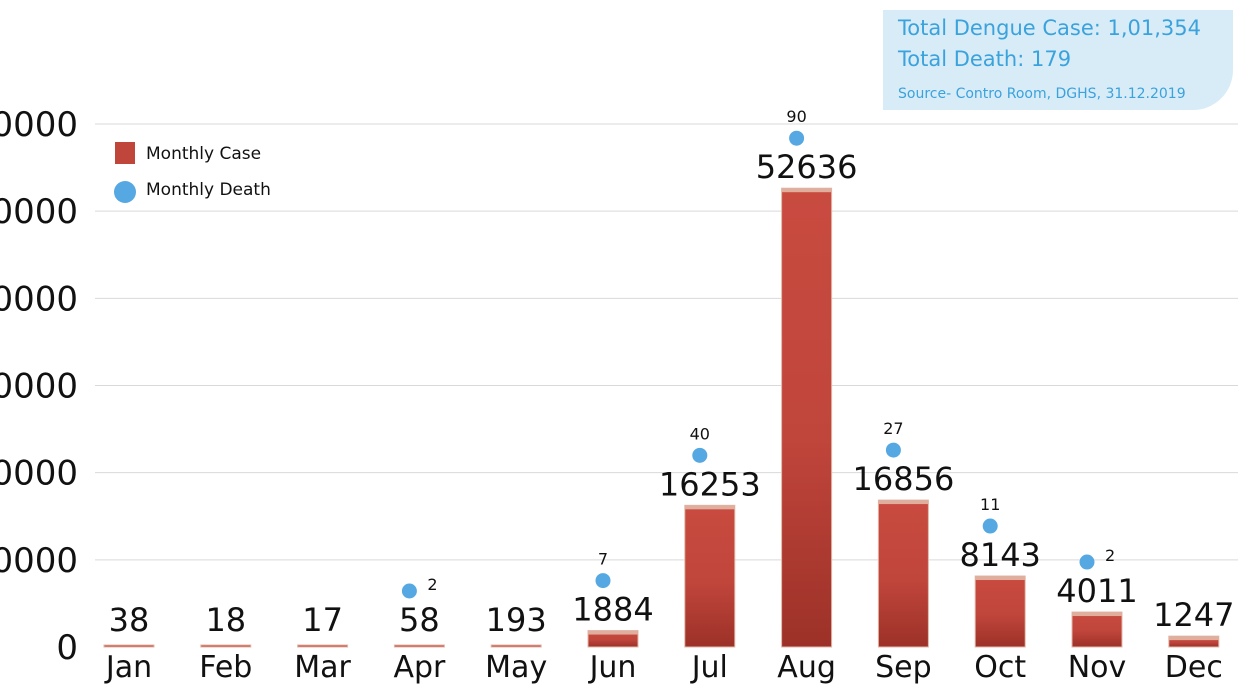 This screenshot has height=692, width=1240. What do you see at coordinates (67, 648) in the screenshot?
I see `y-tick-label-0: 0` at bounding box center [67, 648].